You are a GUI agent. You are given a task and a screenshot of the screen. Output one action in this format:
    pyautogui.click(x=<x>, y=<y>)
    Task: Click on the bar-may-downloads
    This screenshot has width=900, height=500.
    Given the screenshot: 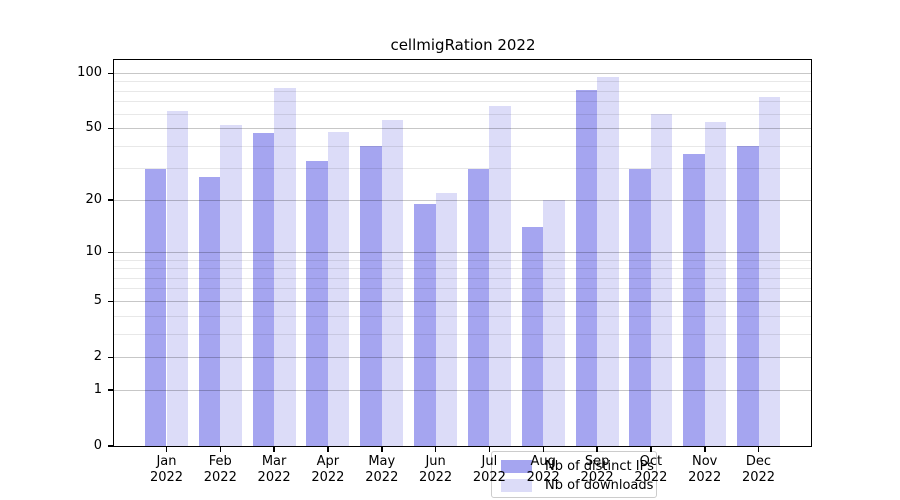 What is the action you would take?
    pyautogui.click(x=392, y=282)
    